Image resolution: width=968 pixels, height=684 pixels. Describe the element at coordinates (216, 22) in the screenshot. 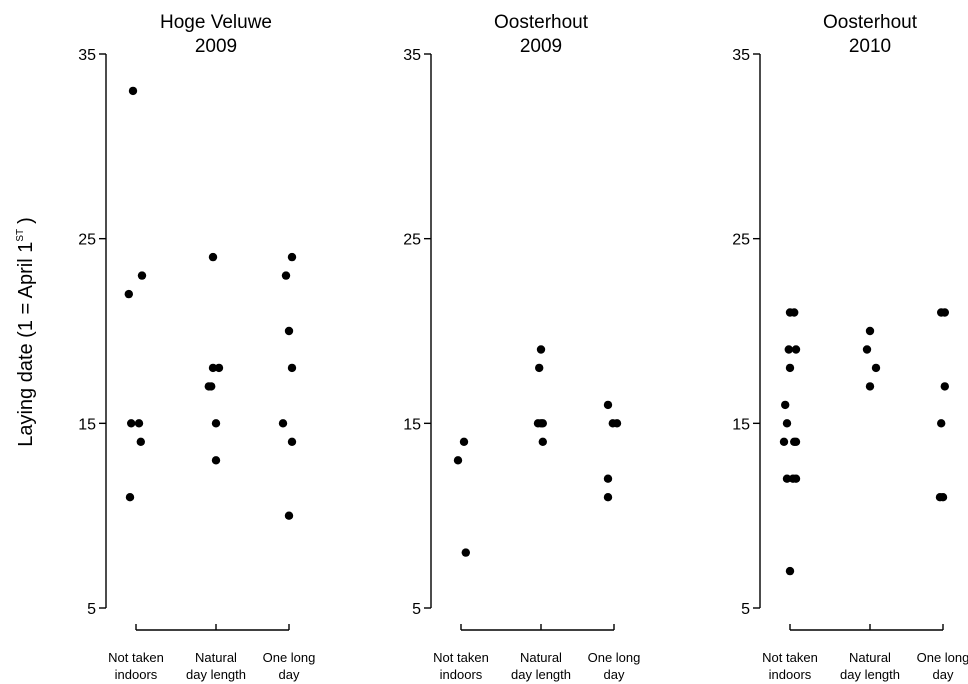

I see `panel-title-line1: Hoge Veluwe` at that location.